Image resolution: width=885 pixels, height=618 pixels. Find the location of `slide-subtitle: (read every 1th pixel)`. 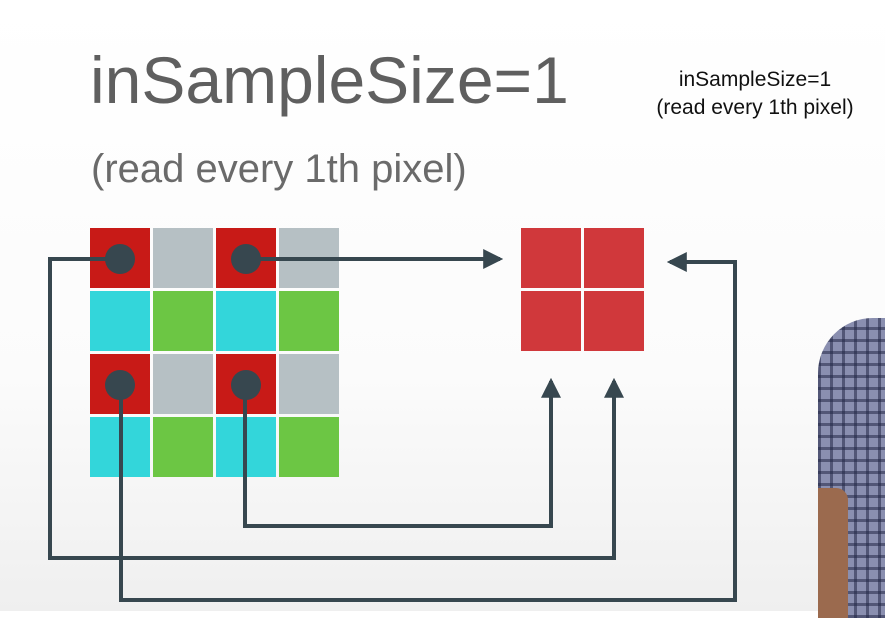

slide-subtitle: (read every 1th pixel) is located at coordinates (279, 169).